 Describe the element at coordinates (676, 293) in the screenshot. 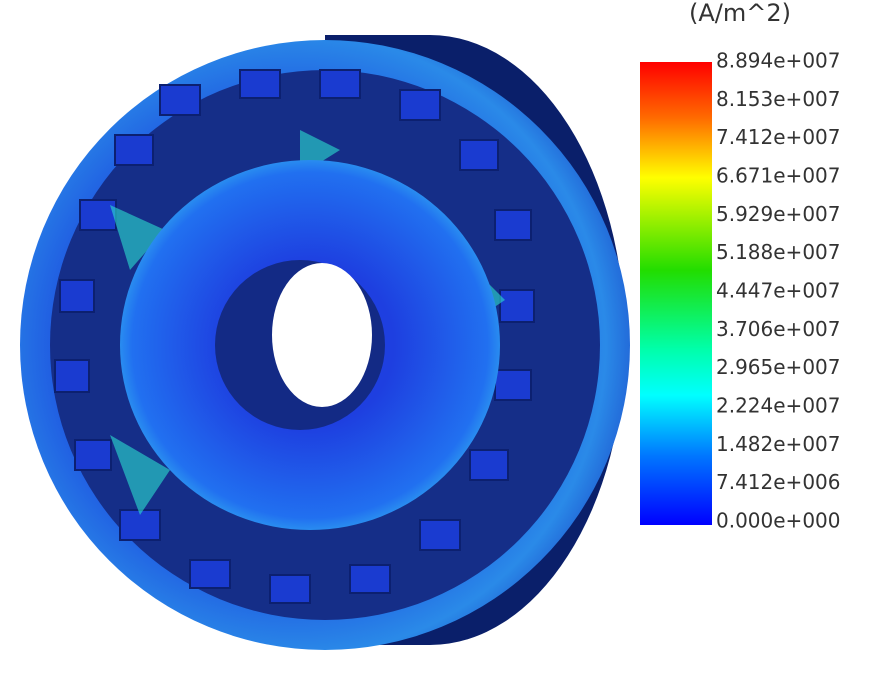

I see `colorbar` at that location.